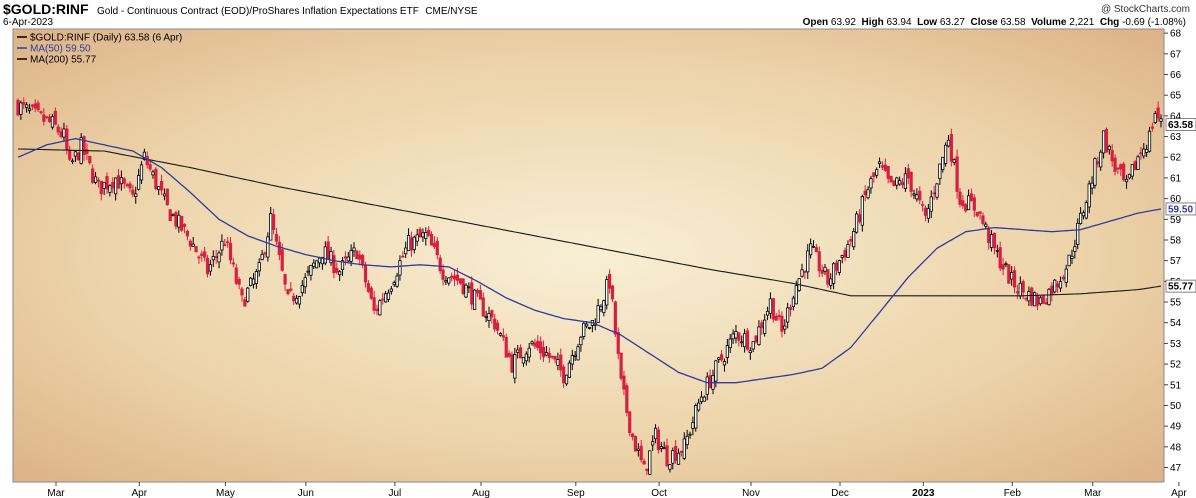  I want to click on close-value: 63.58, so click(1013, 22).